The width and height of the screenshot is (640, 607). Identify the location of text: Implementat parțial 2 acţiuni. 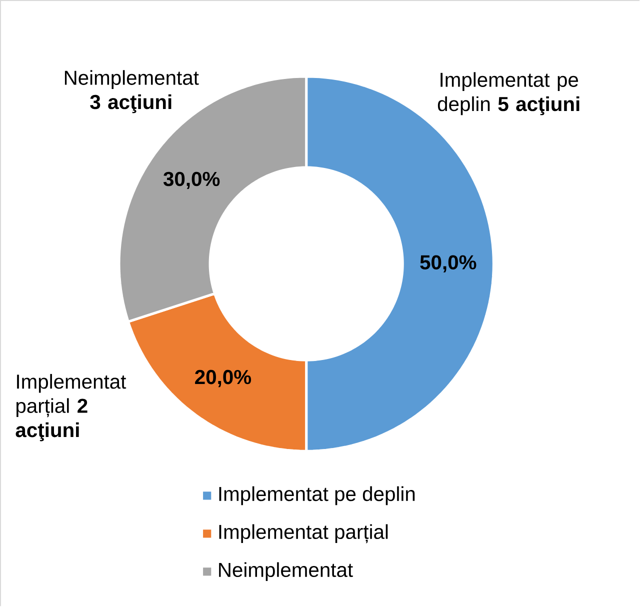
(71, 408).